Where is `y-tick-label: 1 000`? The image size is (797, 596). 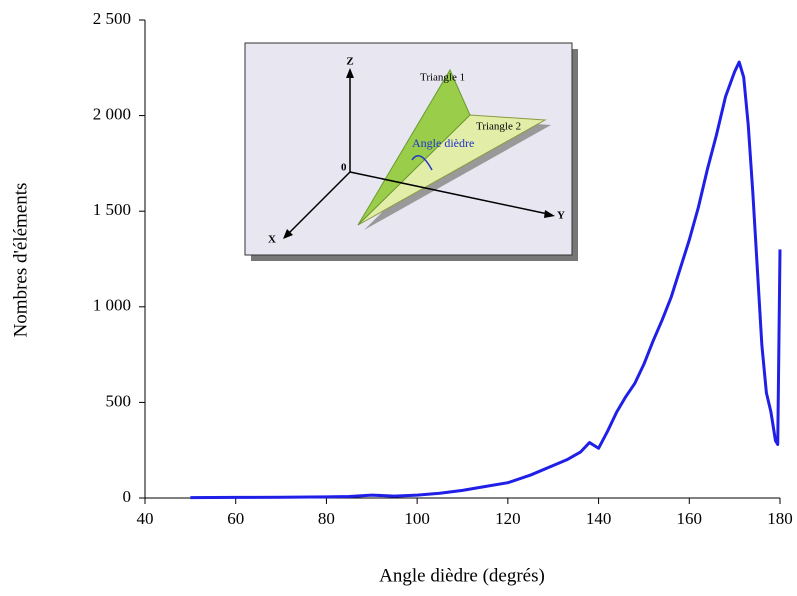
y-tick-label: 1 000 is located at coordinates (112, 305).